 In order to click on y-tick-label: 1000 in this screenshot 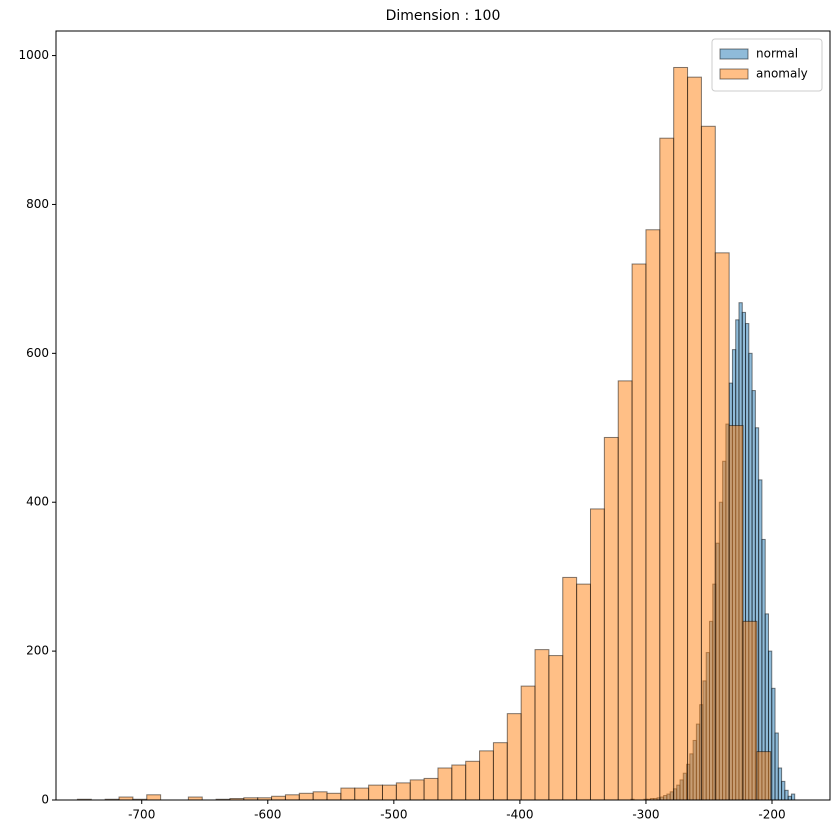, I will do `click(33, 55)`.